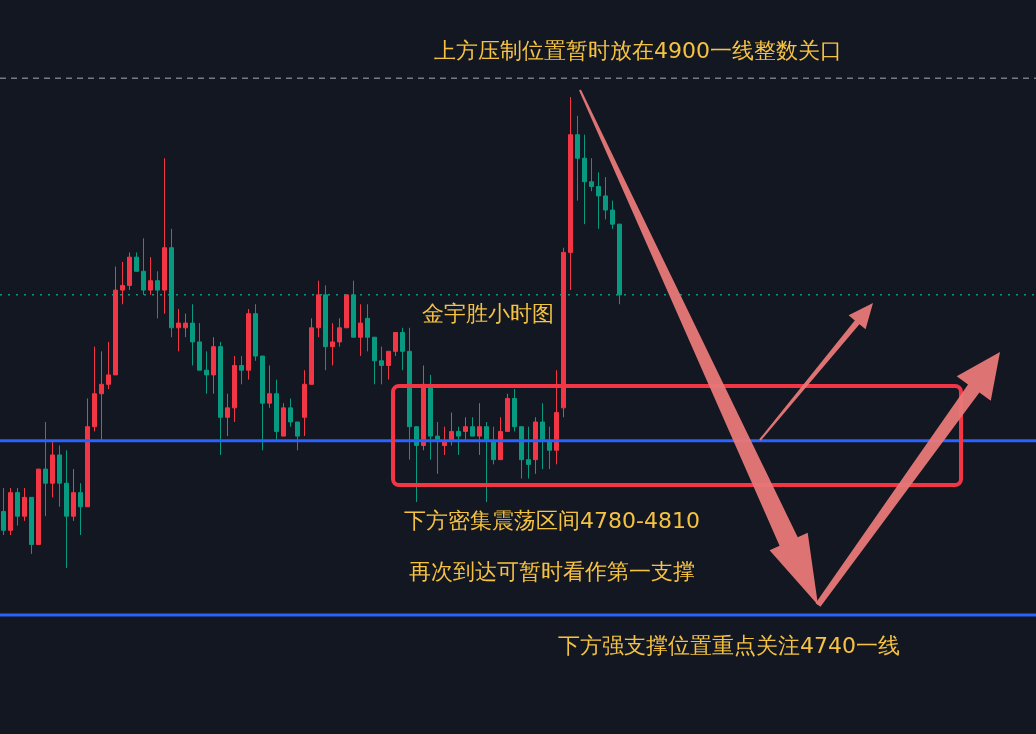  What do you see at coordinates (729, 645) in the screenshot?
I see `text: 下方强支撑位置重点关注4740一线` at bounding box center [729, 645].